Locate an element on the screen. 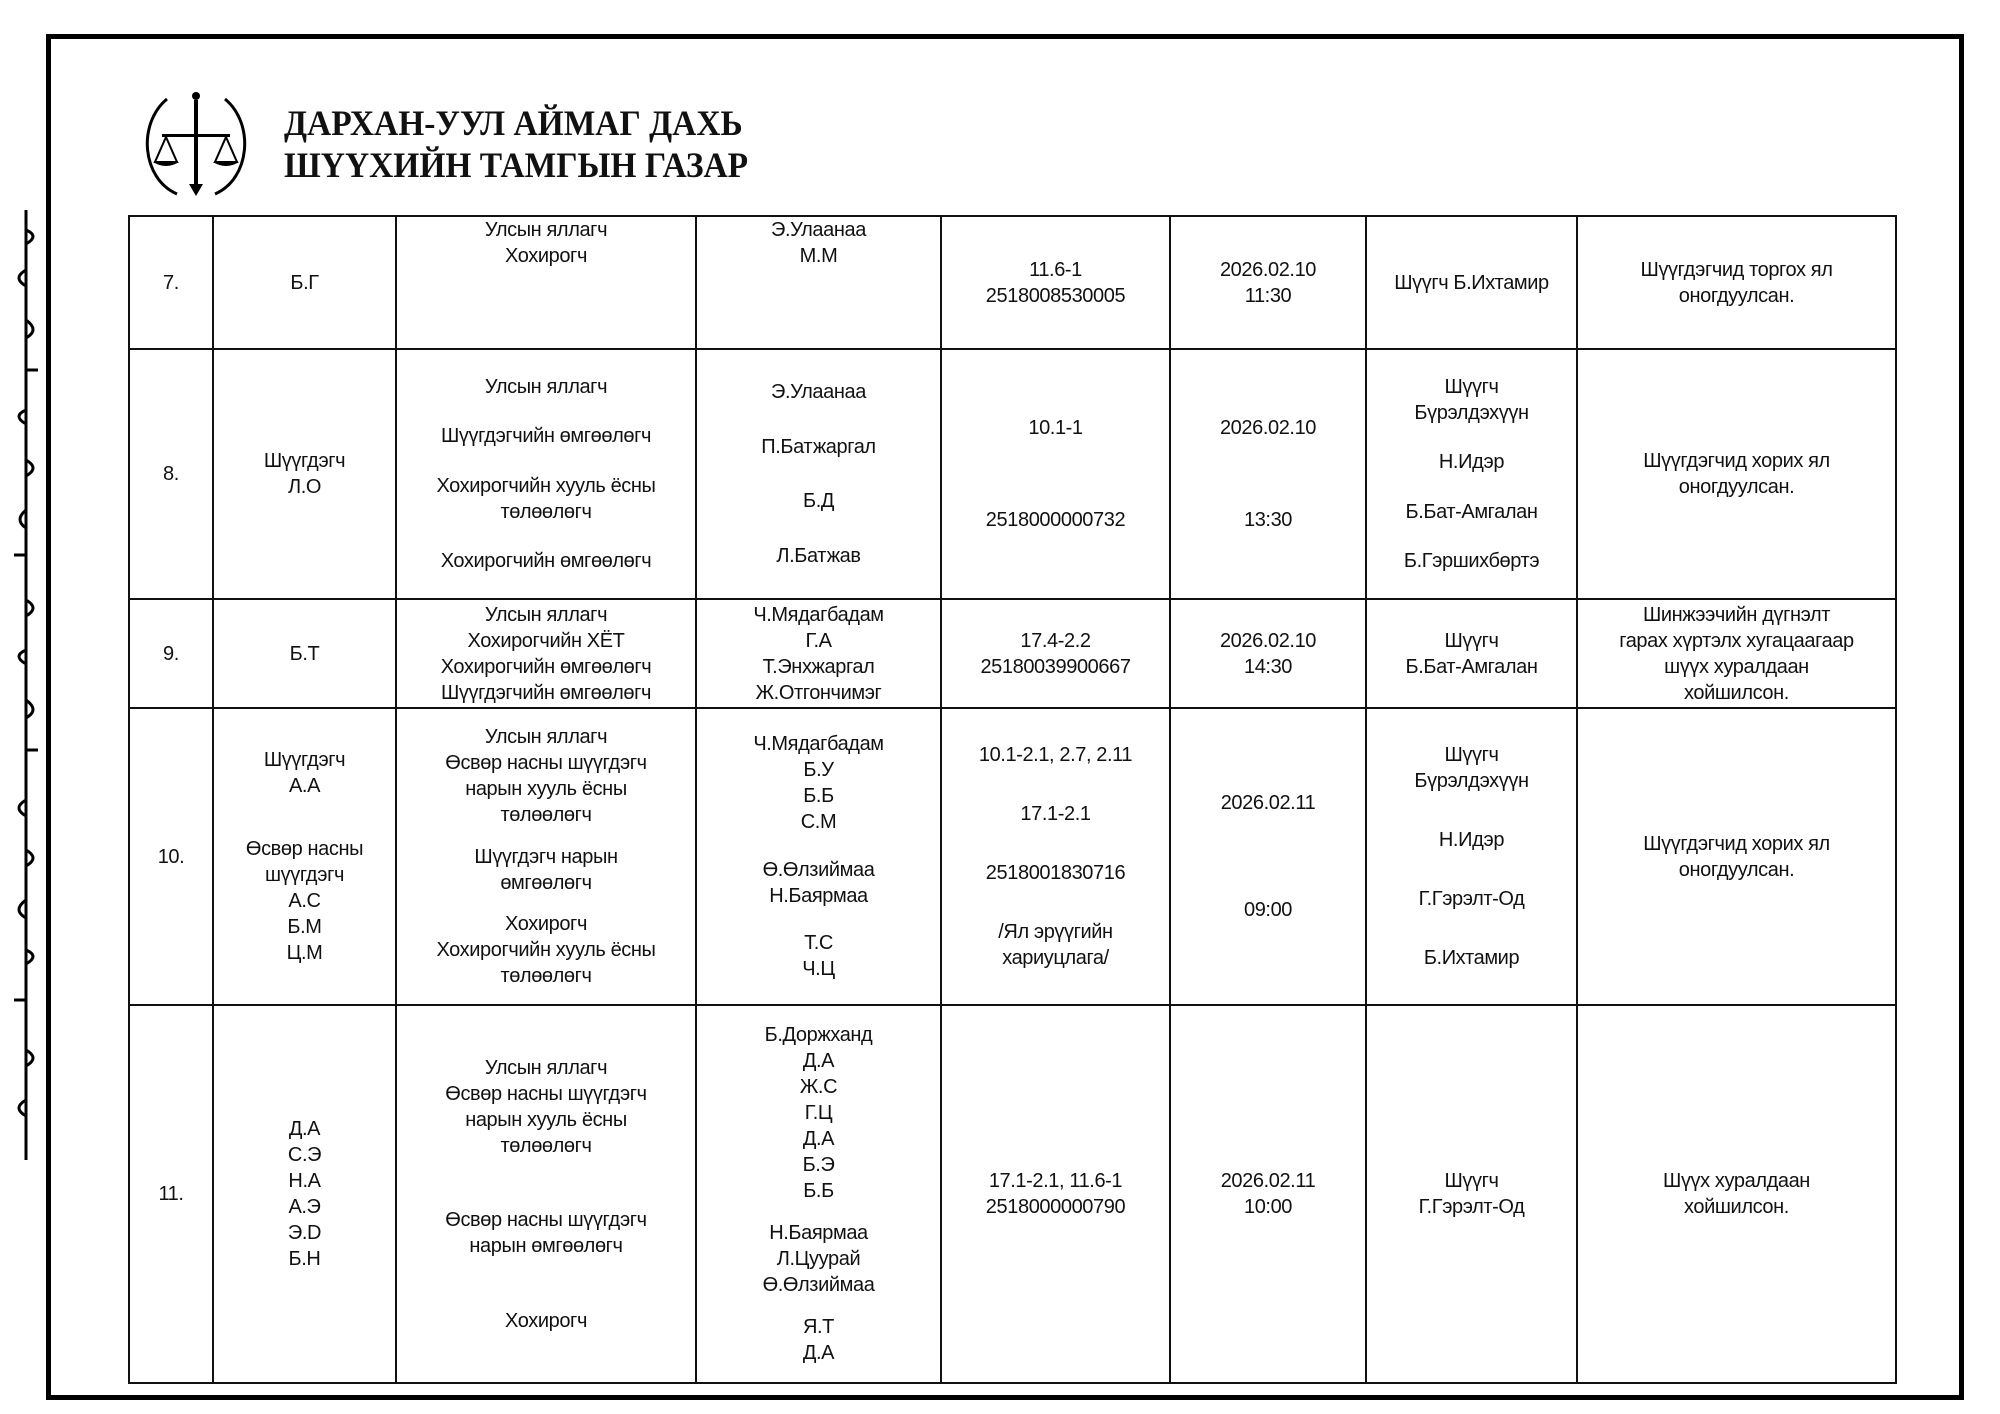 The width and height of the screenshot is (2000, 1414). text-line: Б.У is located at coordinates (818, 769).